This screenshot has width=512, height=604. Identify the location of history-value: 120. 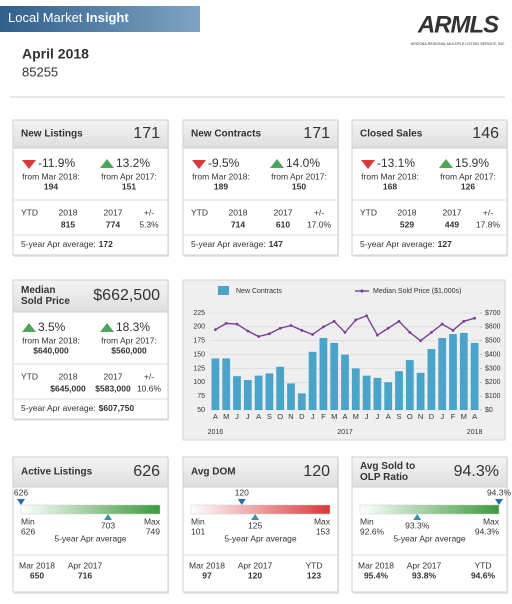
(255, 575).